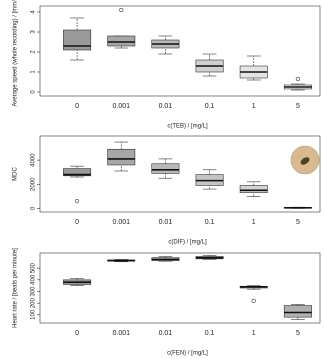 Image resolution: width=324 pixels, height=359 pixels. What do you see at coordinates (187, 243) in the screenshot?
I see `x-axis-title: c(DIF) / [mg/L]` at bounding box center [187, 243].